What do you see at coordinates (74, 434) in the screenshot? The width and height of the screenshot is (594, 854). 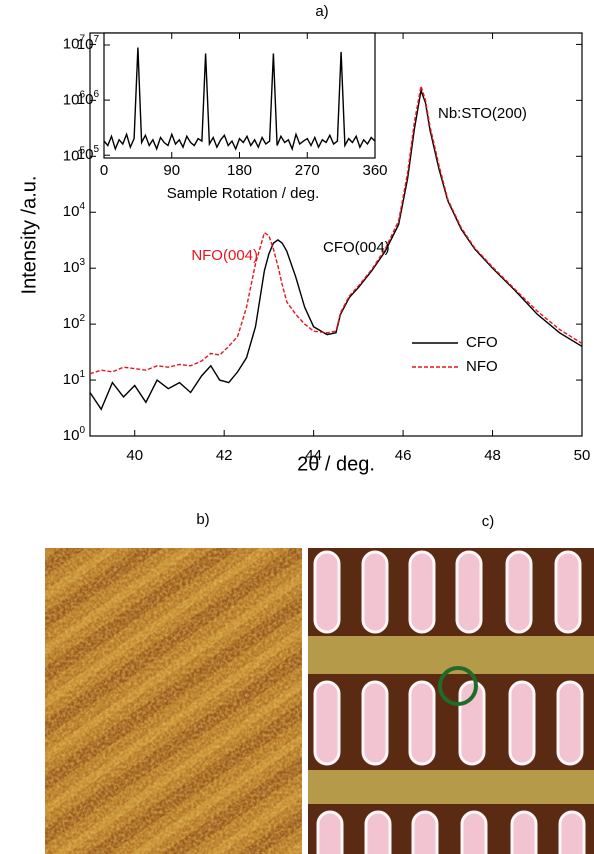 I see `y-tick-label: 10⁰` at bounding box center [74, 434].